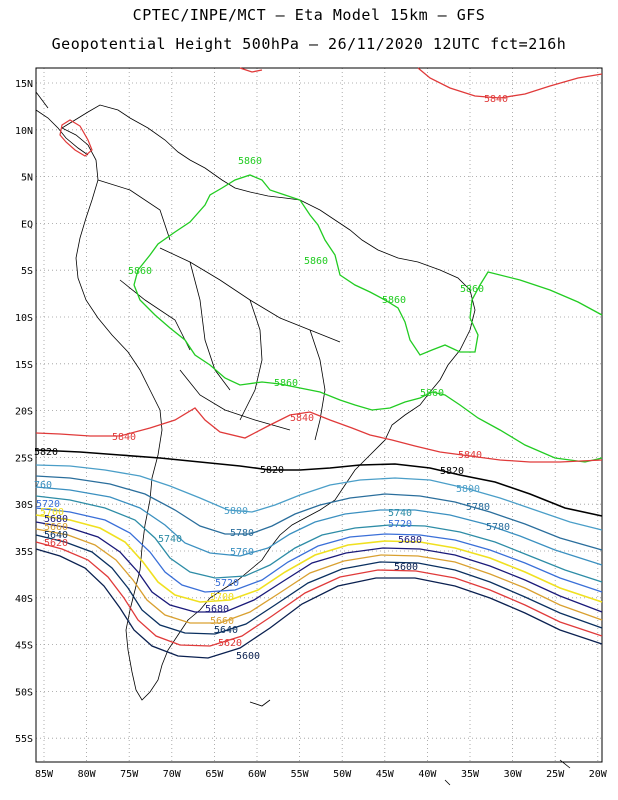 This screenshot has width=618, height=800. I want to click on contour-5840-north, so click(510, 83).